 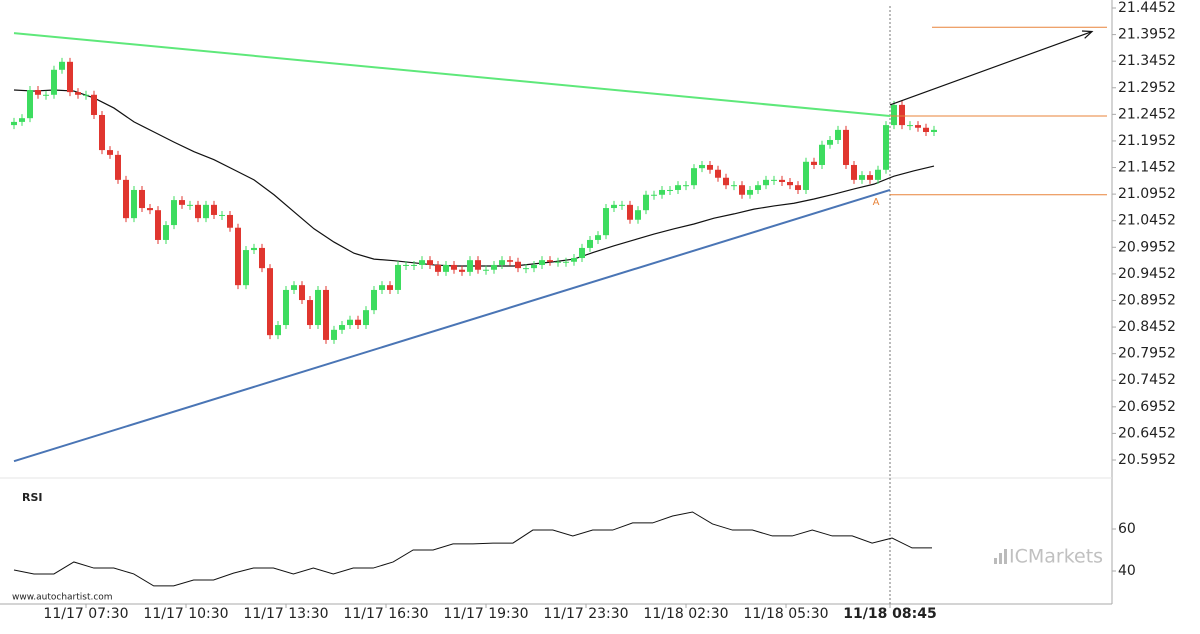 I want to click on rsi-title: RSI, so click(x=32, y=497).